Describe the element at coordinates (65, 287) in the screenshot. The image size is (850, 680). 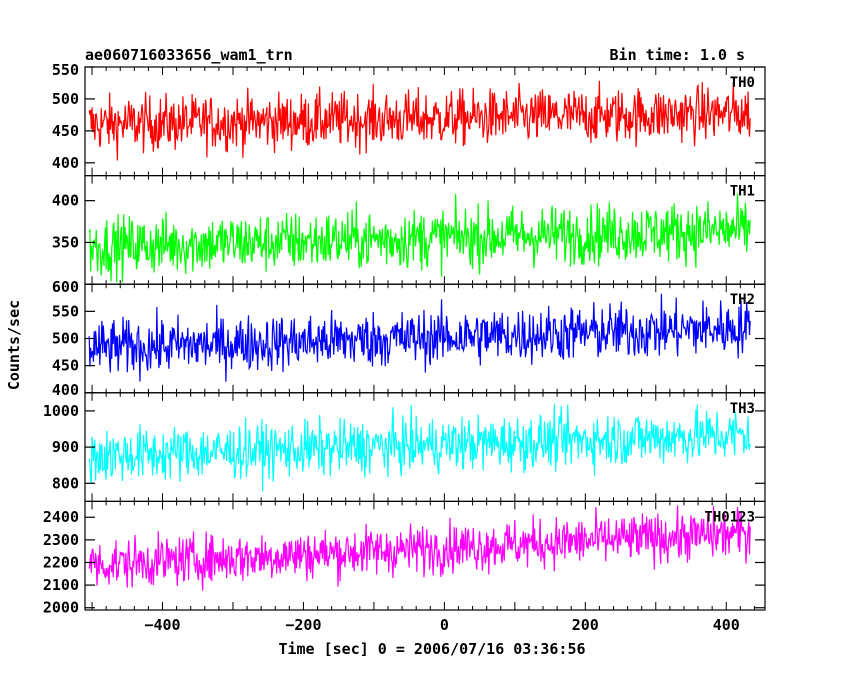
I see `y-tick-label: 600` at that location.